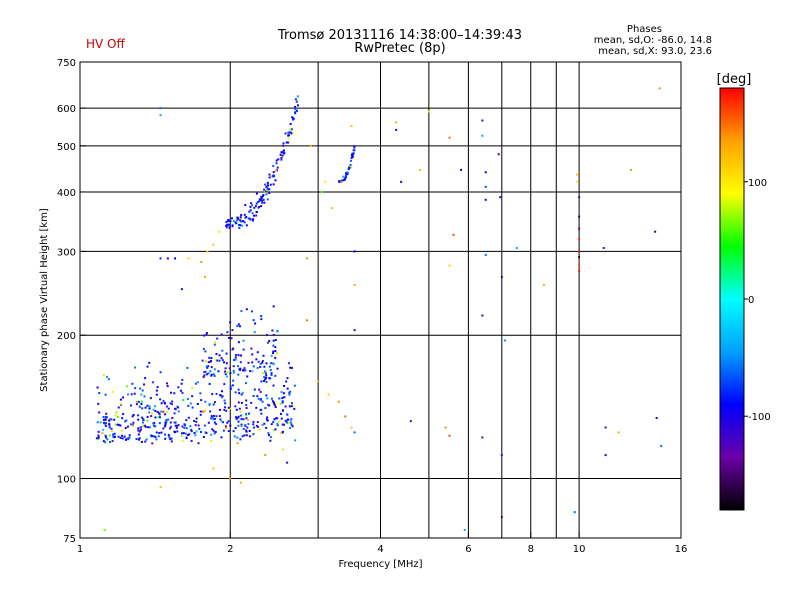 The height and width of the screenshot is (600, 800). What do you see at coordinates (751, 300) in the screenshot?
I see `colorbar-tick-label: 0` at bounding box center [751, 300].